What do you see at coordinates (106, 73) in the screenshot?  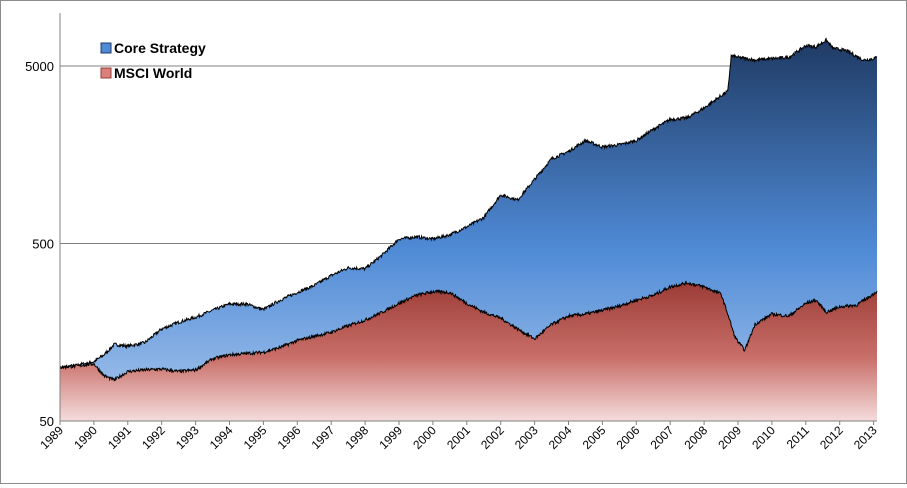 I see `legend-swatch-msci-world` at bounding box center [106, 73].